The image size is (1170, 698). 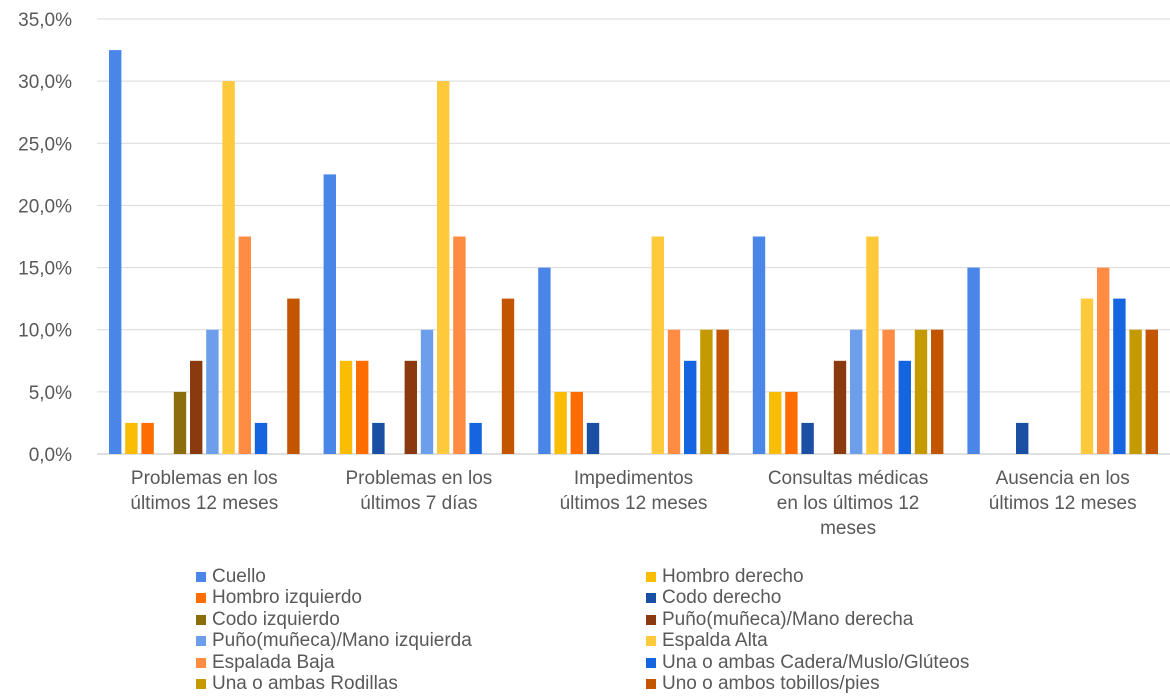 What do you see at coordinates (45, 269) in the screenshot?
I see `y-tick-label: 15,0%` at bounding box center [45, 269].